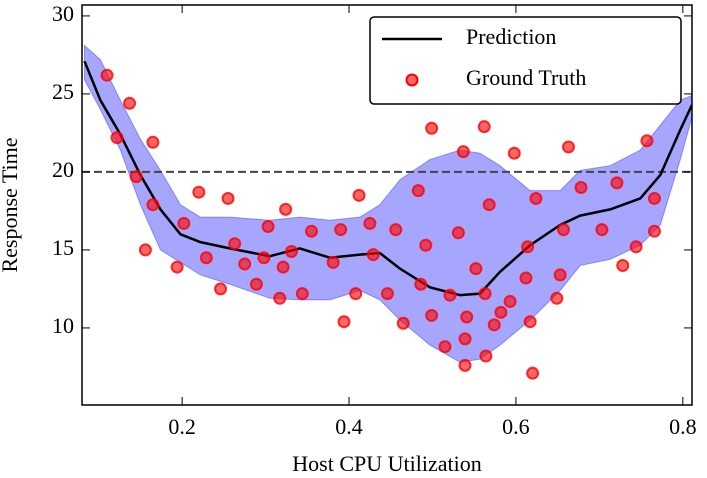 The height and width of the screenshot is (478, 707). Describe the element at coordinates (11, 204) in the screenshot. I see `y-axis-label: Response Time` at that location.